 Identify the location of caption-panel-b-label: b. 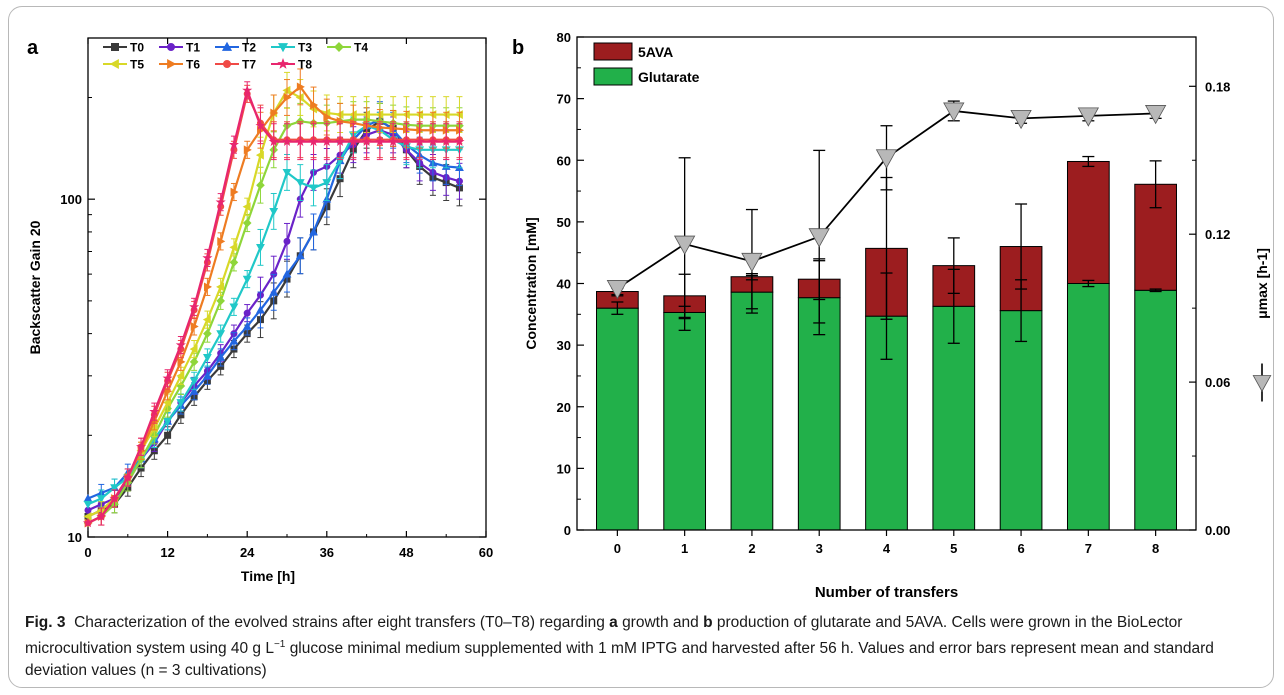
(708, 622).